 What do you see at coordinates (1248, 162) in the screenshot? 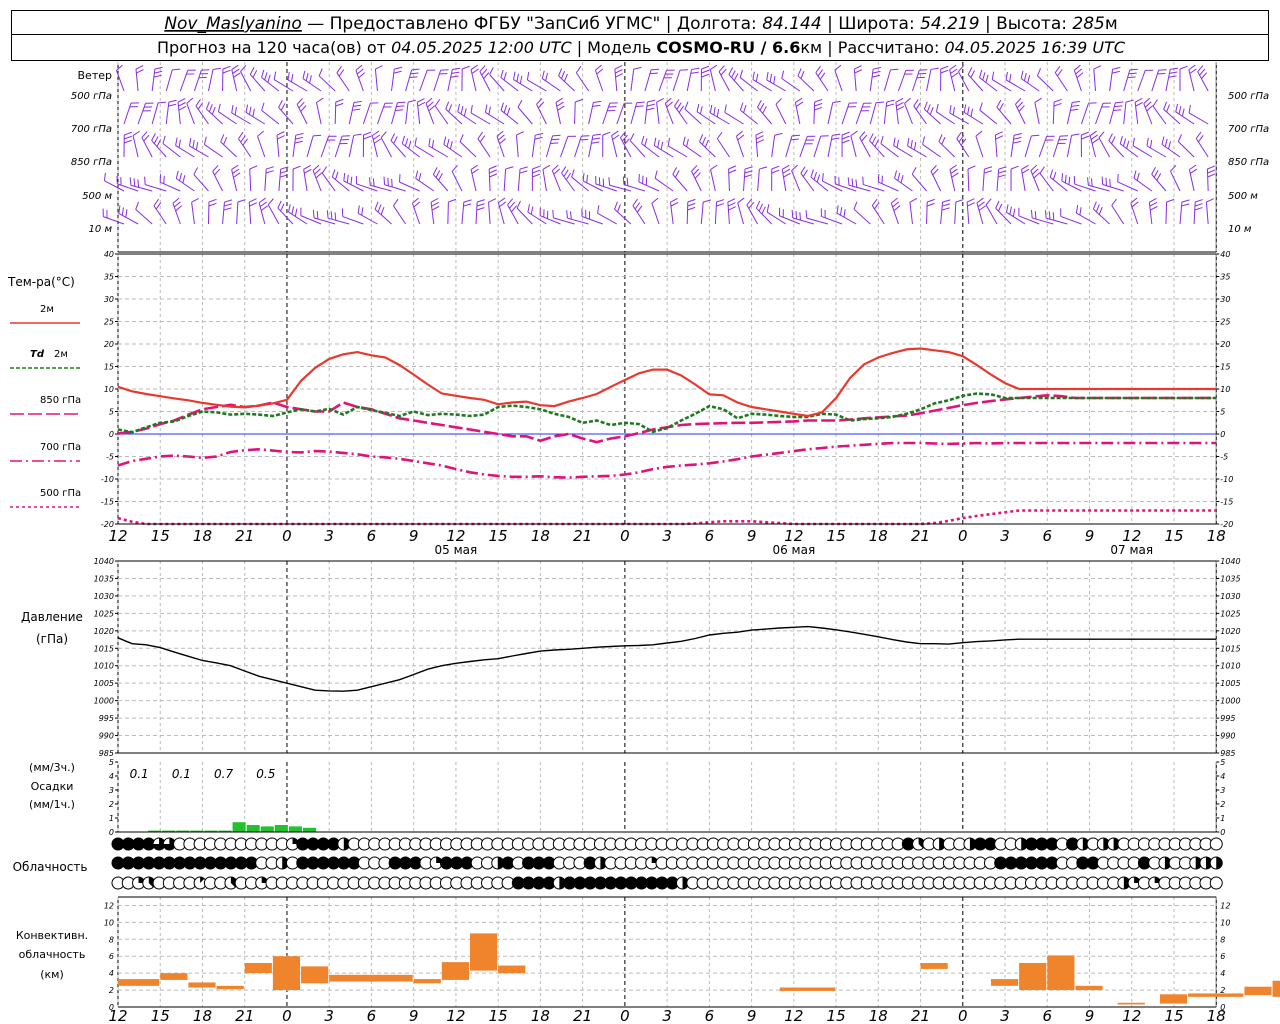
I see `wind-level-right: 850 гПа` at bounding box center [1248, 162].